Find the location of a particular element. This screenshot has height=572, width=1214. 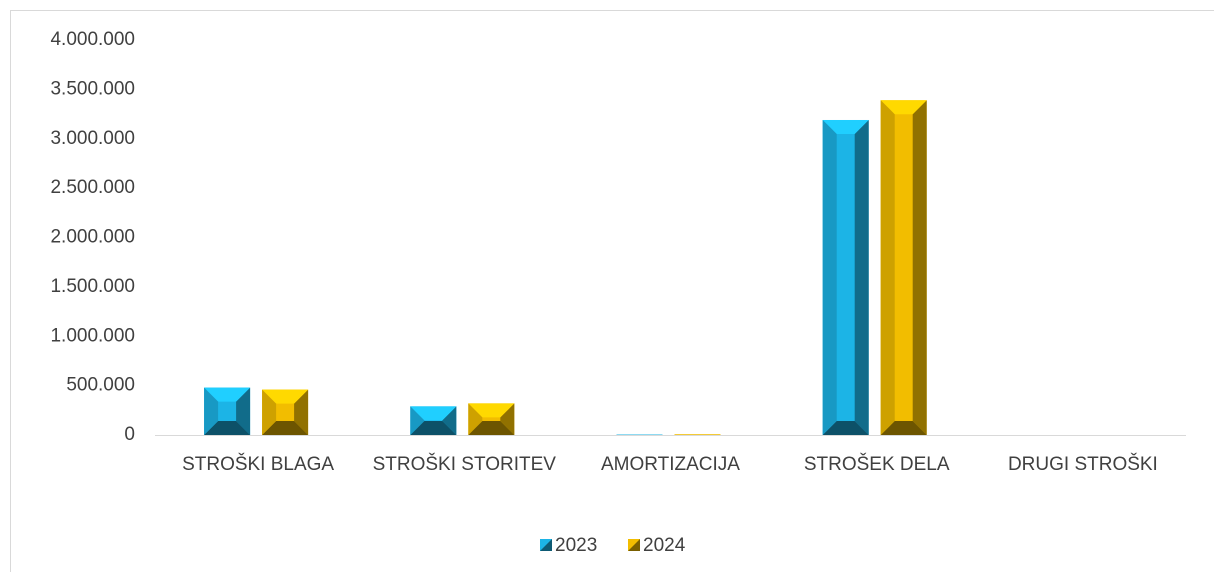

y-tick-label: 0 is located at coordinates (129, 434).